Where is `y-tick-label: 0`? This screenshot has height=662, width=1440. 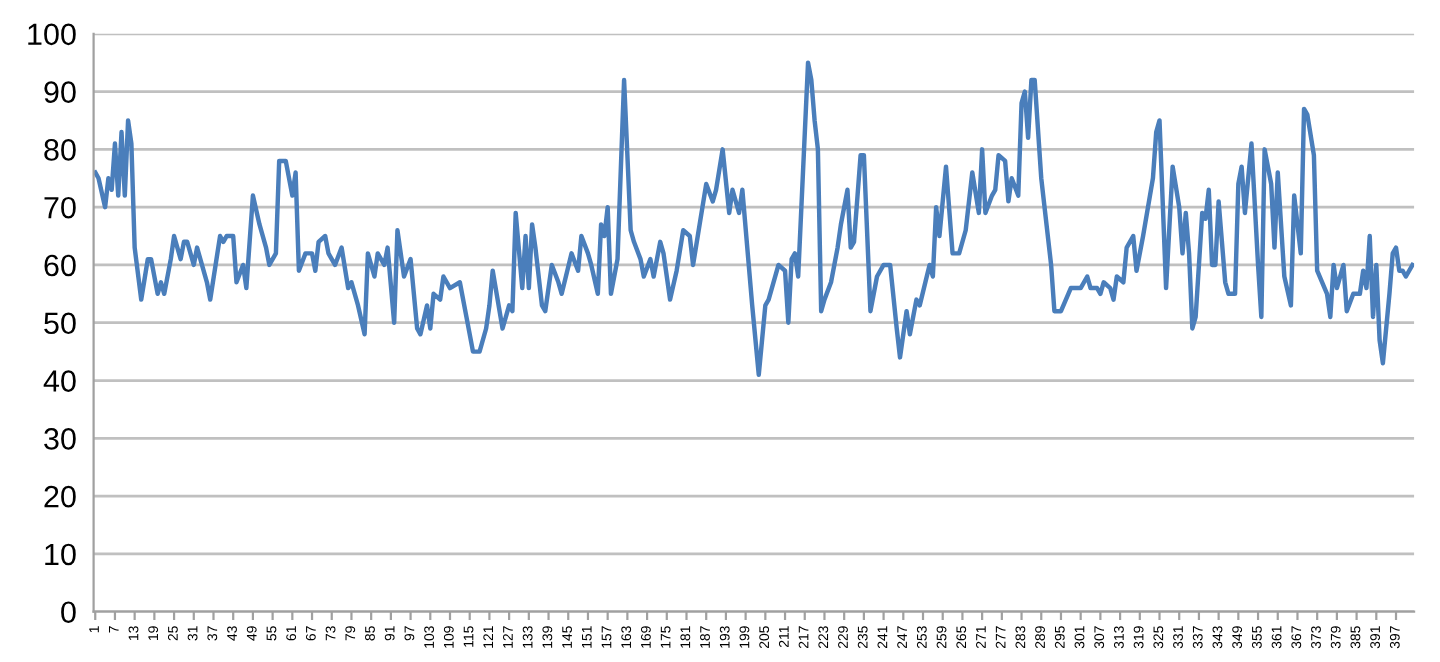 y-tick-label: 0 is located at coordinates (68, 612).